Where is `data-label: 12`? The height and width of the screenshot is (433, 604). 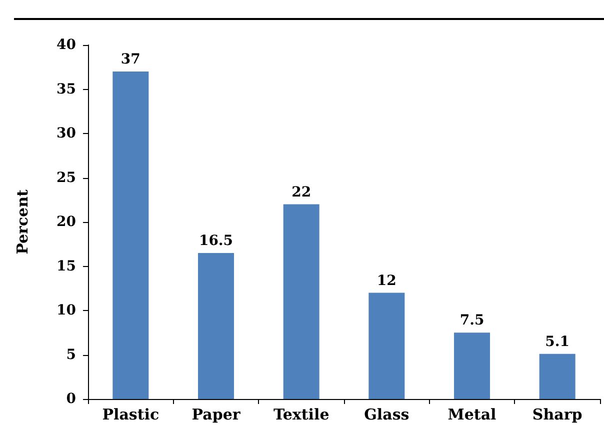
data-label: 12 is located at coordinates (386, 280).